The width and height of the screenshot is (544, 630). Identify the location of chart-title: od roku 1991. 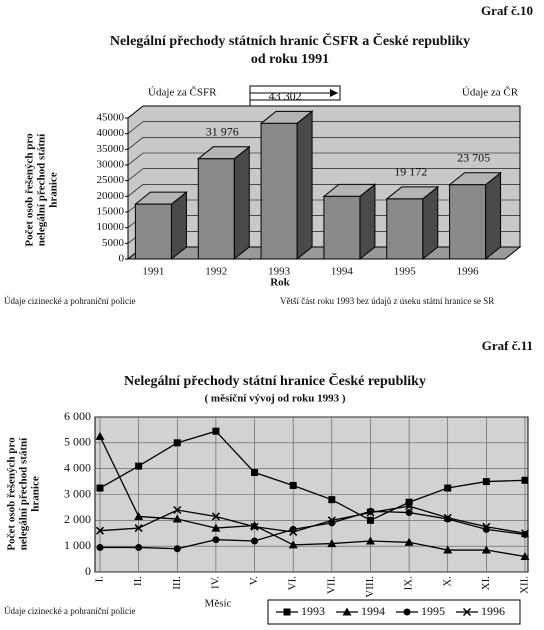
(290, 59).